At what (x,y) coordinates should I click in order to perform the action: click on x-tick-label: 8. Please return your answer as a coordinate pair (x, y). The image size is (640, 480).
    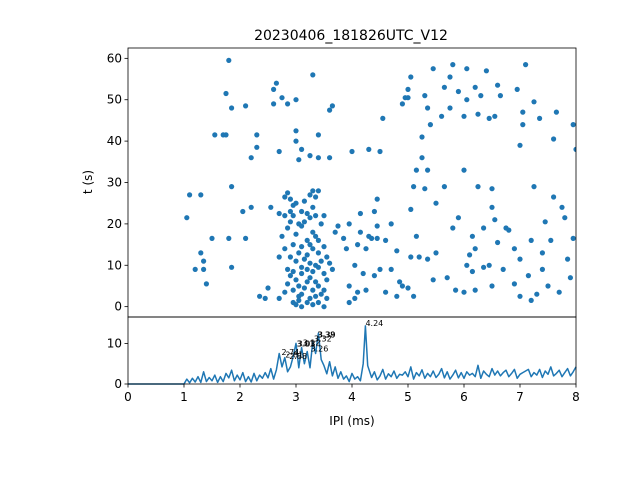
    Looking at the image, I should click on (576, 397).